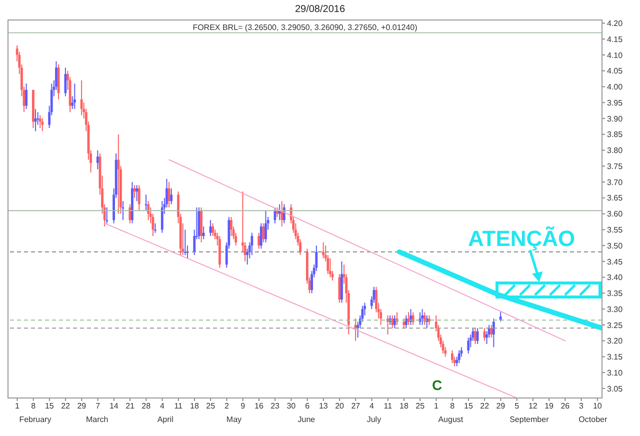 Image resolution: width=640 pixels, height=436 pixels. What do you see at coordinates (615, 166) in the screenshot?
I see `y-tick-label: 3.75` at bounding box center [615, 166].